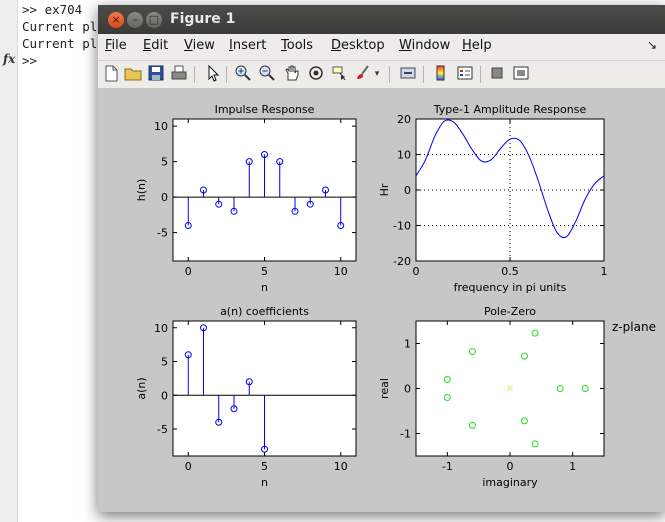 Image resolution: width=665 pixels, height=522 pixels. Describe the element at coordinates (264, 271) in the screenshot. I see `x-tick-label: 5` at that location.